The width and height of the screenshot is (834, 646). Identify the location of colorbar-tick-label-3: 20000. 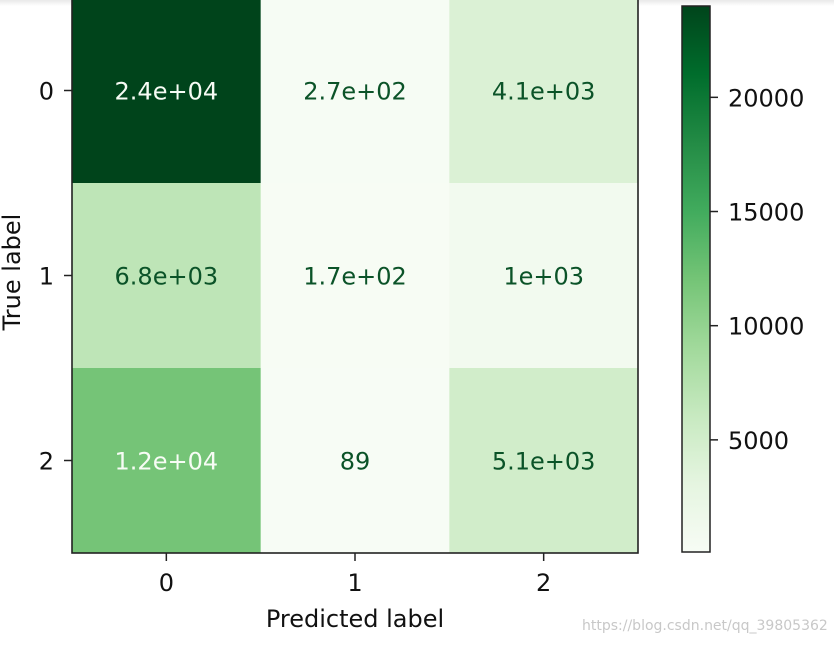
(766, 98).